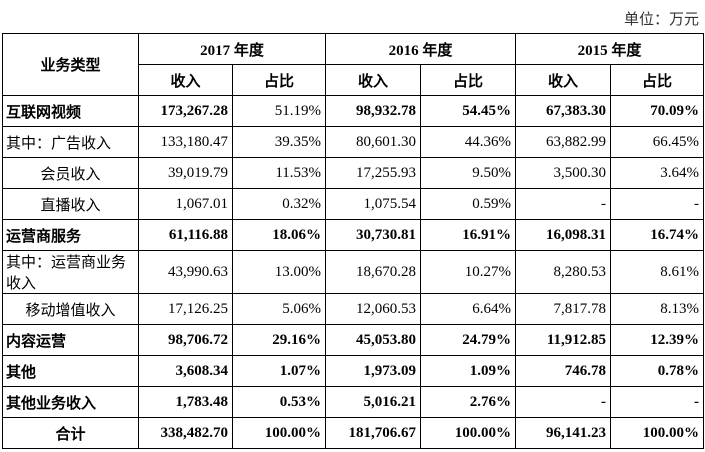 The height and width of the screenshot is (452, 705). What do you see at coordinates (373, 309) in the screenshot?
I see `cell: 12,060.53` at bounding box center [373, 309].